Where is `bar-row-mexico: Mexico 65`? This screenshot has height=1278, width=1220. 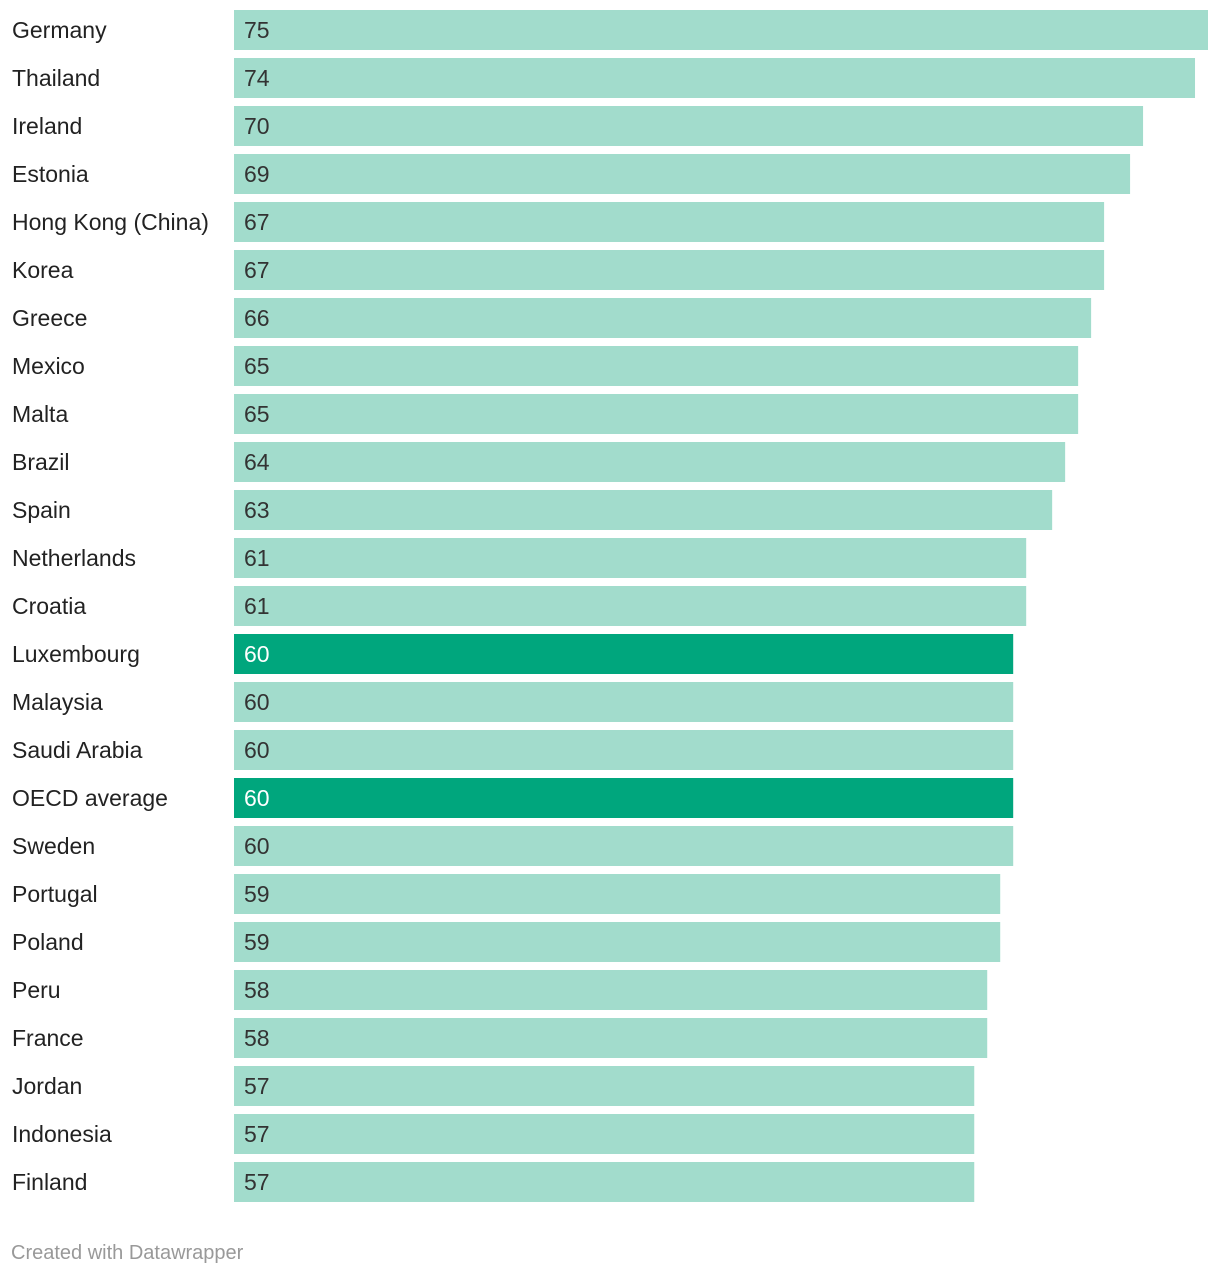
bar-row-mexico: Mexico 65 is located at coordinates (545, 366).